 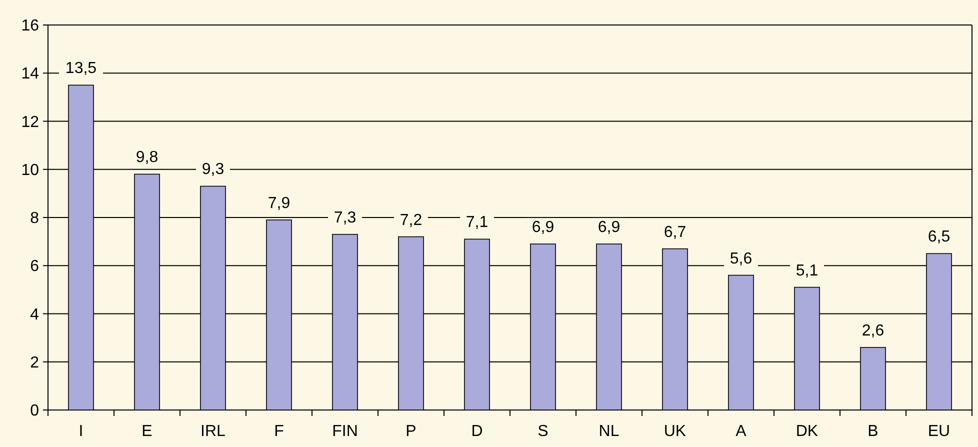 I want to click on data-label: 5,6, so click(x=741, y=259).